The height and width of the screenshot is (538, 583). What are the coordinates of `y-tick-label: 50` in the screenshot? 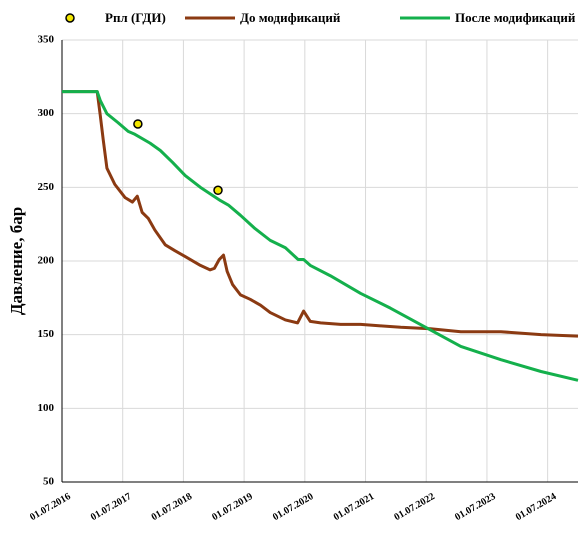 It's located at (49, 482).